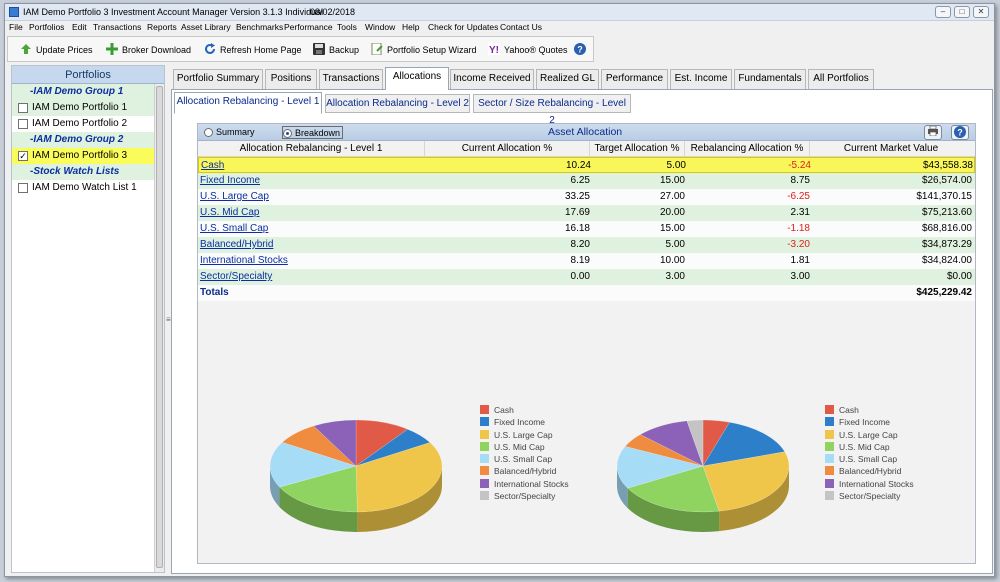  Describe the element at coordinates (244, 260) in the screenshot. I see `category-link: International Stocks` at that location.